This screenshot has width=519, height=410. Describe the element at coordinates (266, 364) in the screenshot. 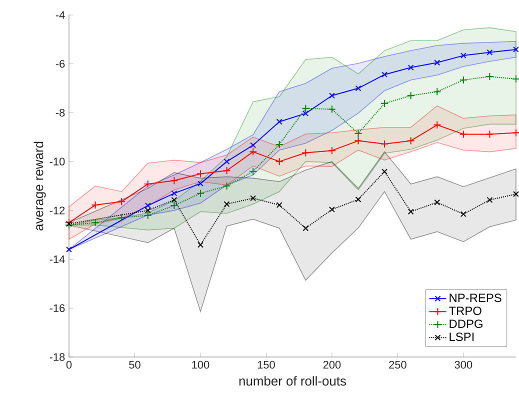

I see `x-tick-label: 150` at that location.